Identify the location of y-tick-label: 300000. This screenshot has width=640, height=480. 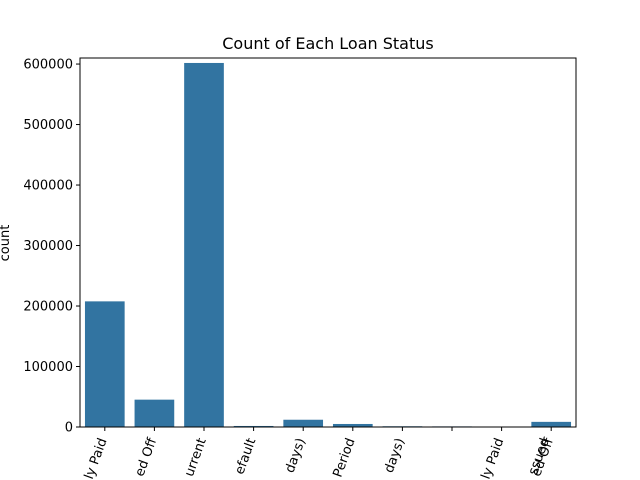
(48, 246).